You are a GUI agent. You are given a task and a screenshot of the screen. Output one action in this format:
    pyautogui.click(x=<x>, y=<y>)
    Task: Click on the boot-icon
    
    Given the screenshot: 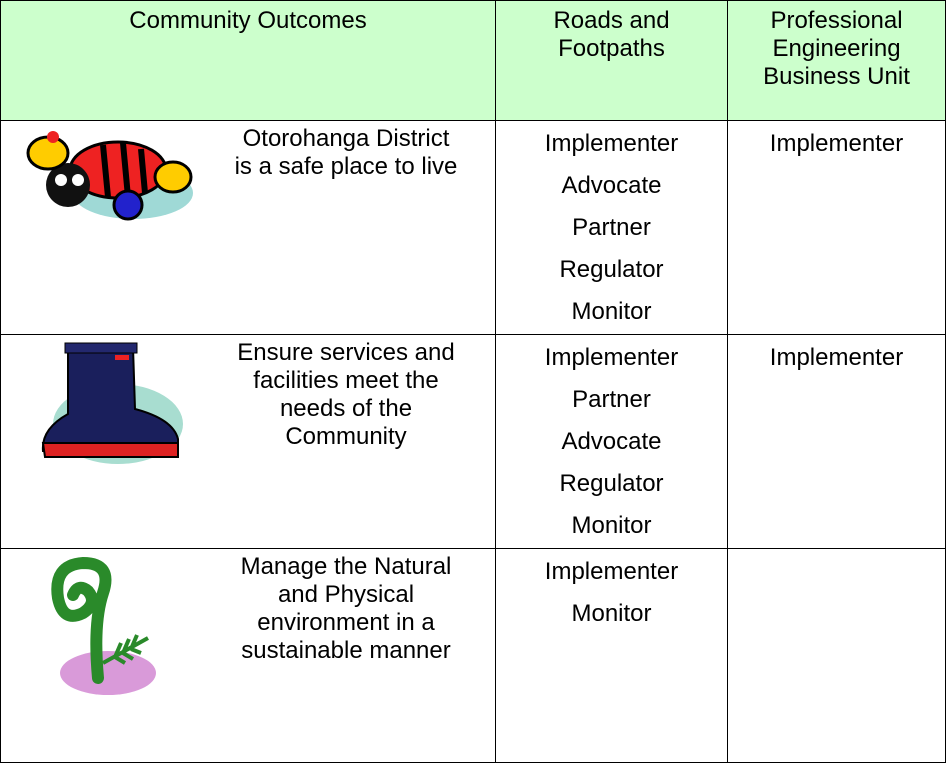 What is the action you would take?
    pyautogui.click(x=112, y=403)
    